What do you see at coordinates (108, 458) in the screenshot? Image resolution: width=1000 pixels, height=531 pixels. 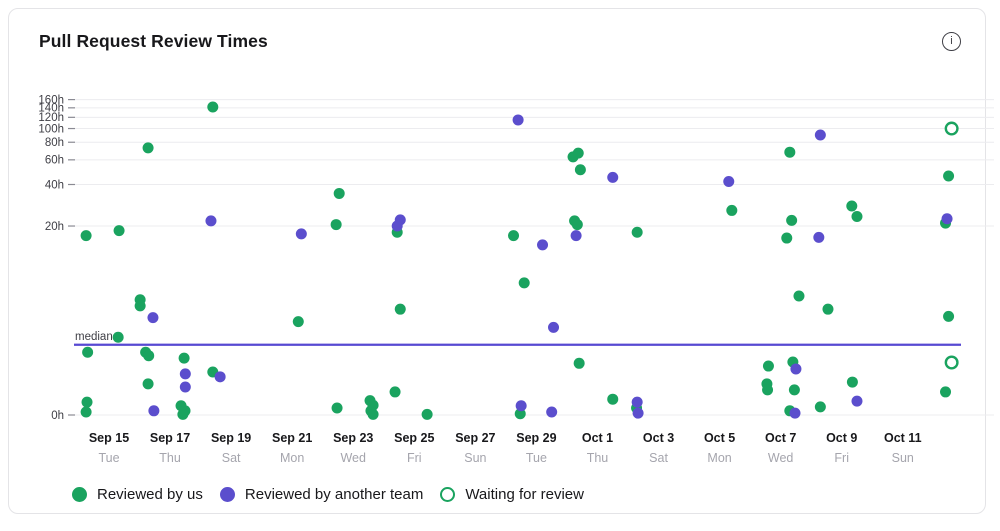 I see `x-tick-weekday: Tue` at bounding box center [108, 458].